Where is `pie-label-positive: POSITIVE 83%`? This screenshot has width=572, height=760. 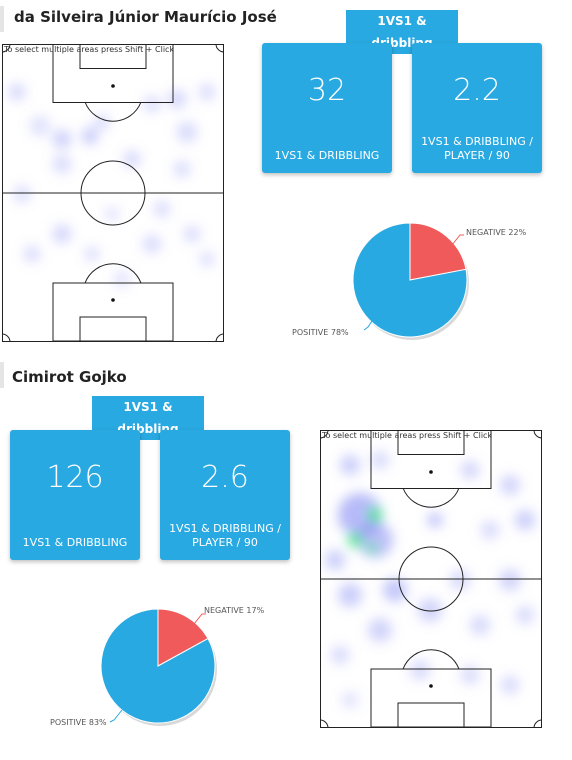 pie-label-positive: POSITIVE 83% is located at coordinates (78, 722).